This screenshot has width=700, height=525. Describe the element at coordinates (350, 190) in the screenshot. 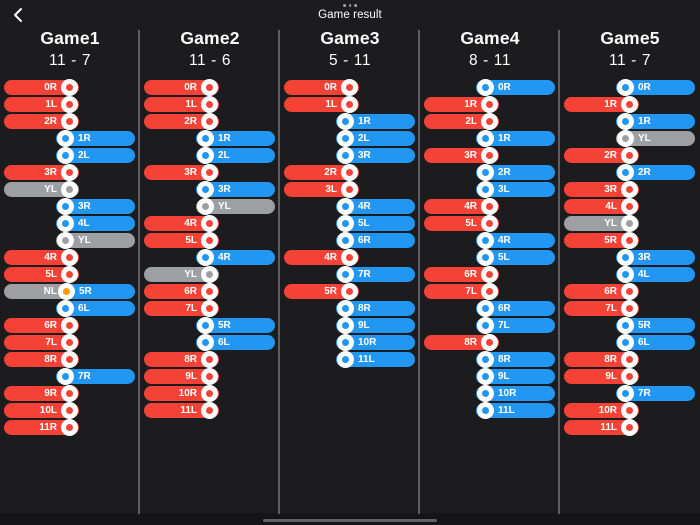

I see `rally-row: 3L` at that location.